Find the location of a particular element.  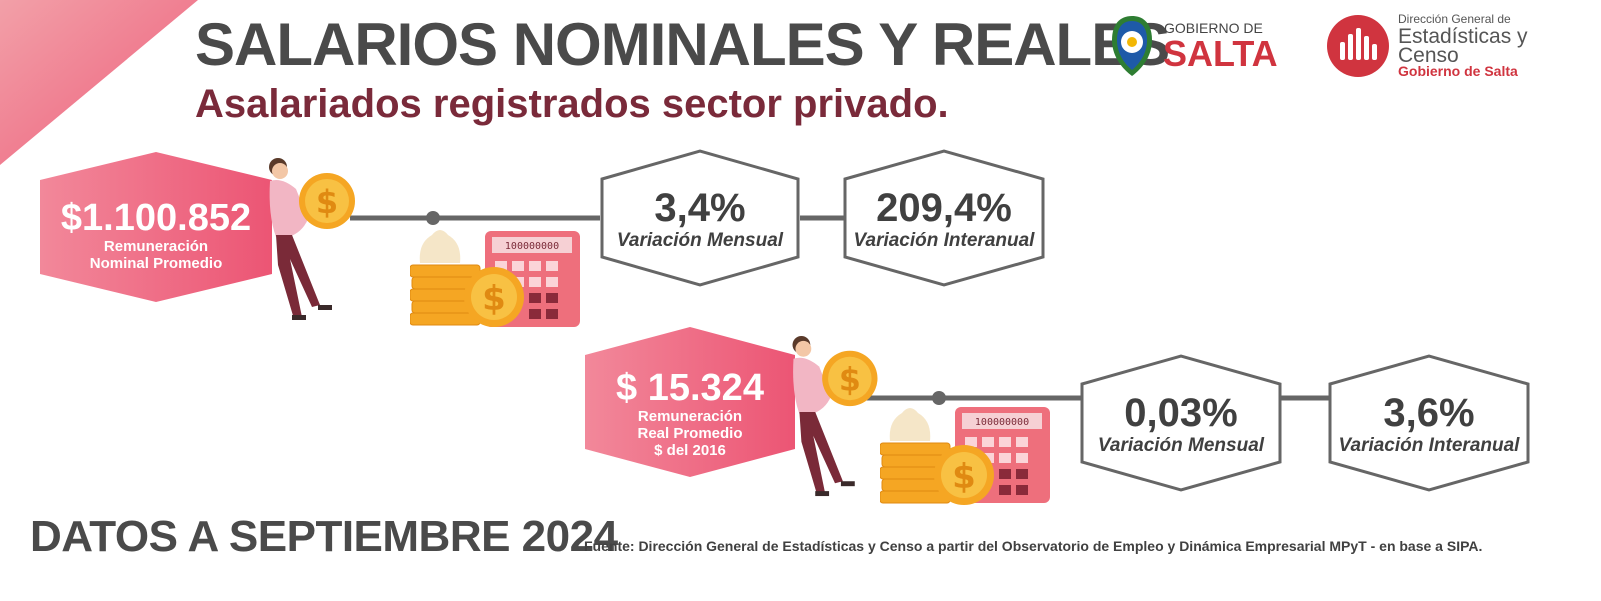

nominal-annual-hexagon is located at coordinates (944, 218).